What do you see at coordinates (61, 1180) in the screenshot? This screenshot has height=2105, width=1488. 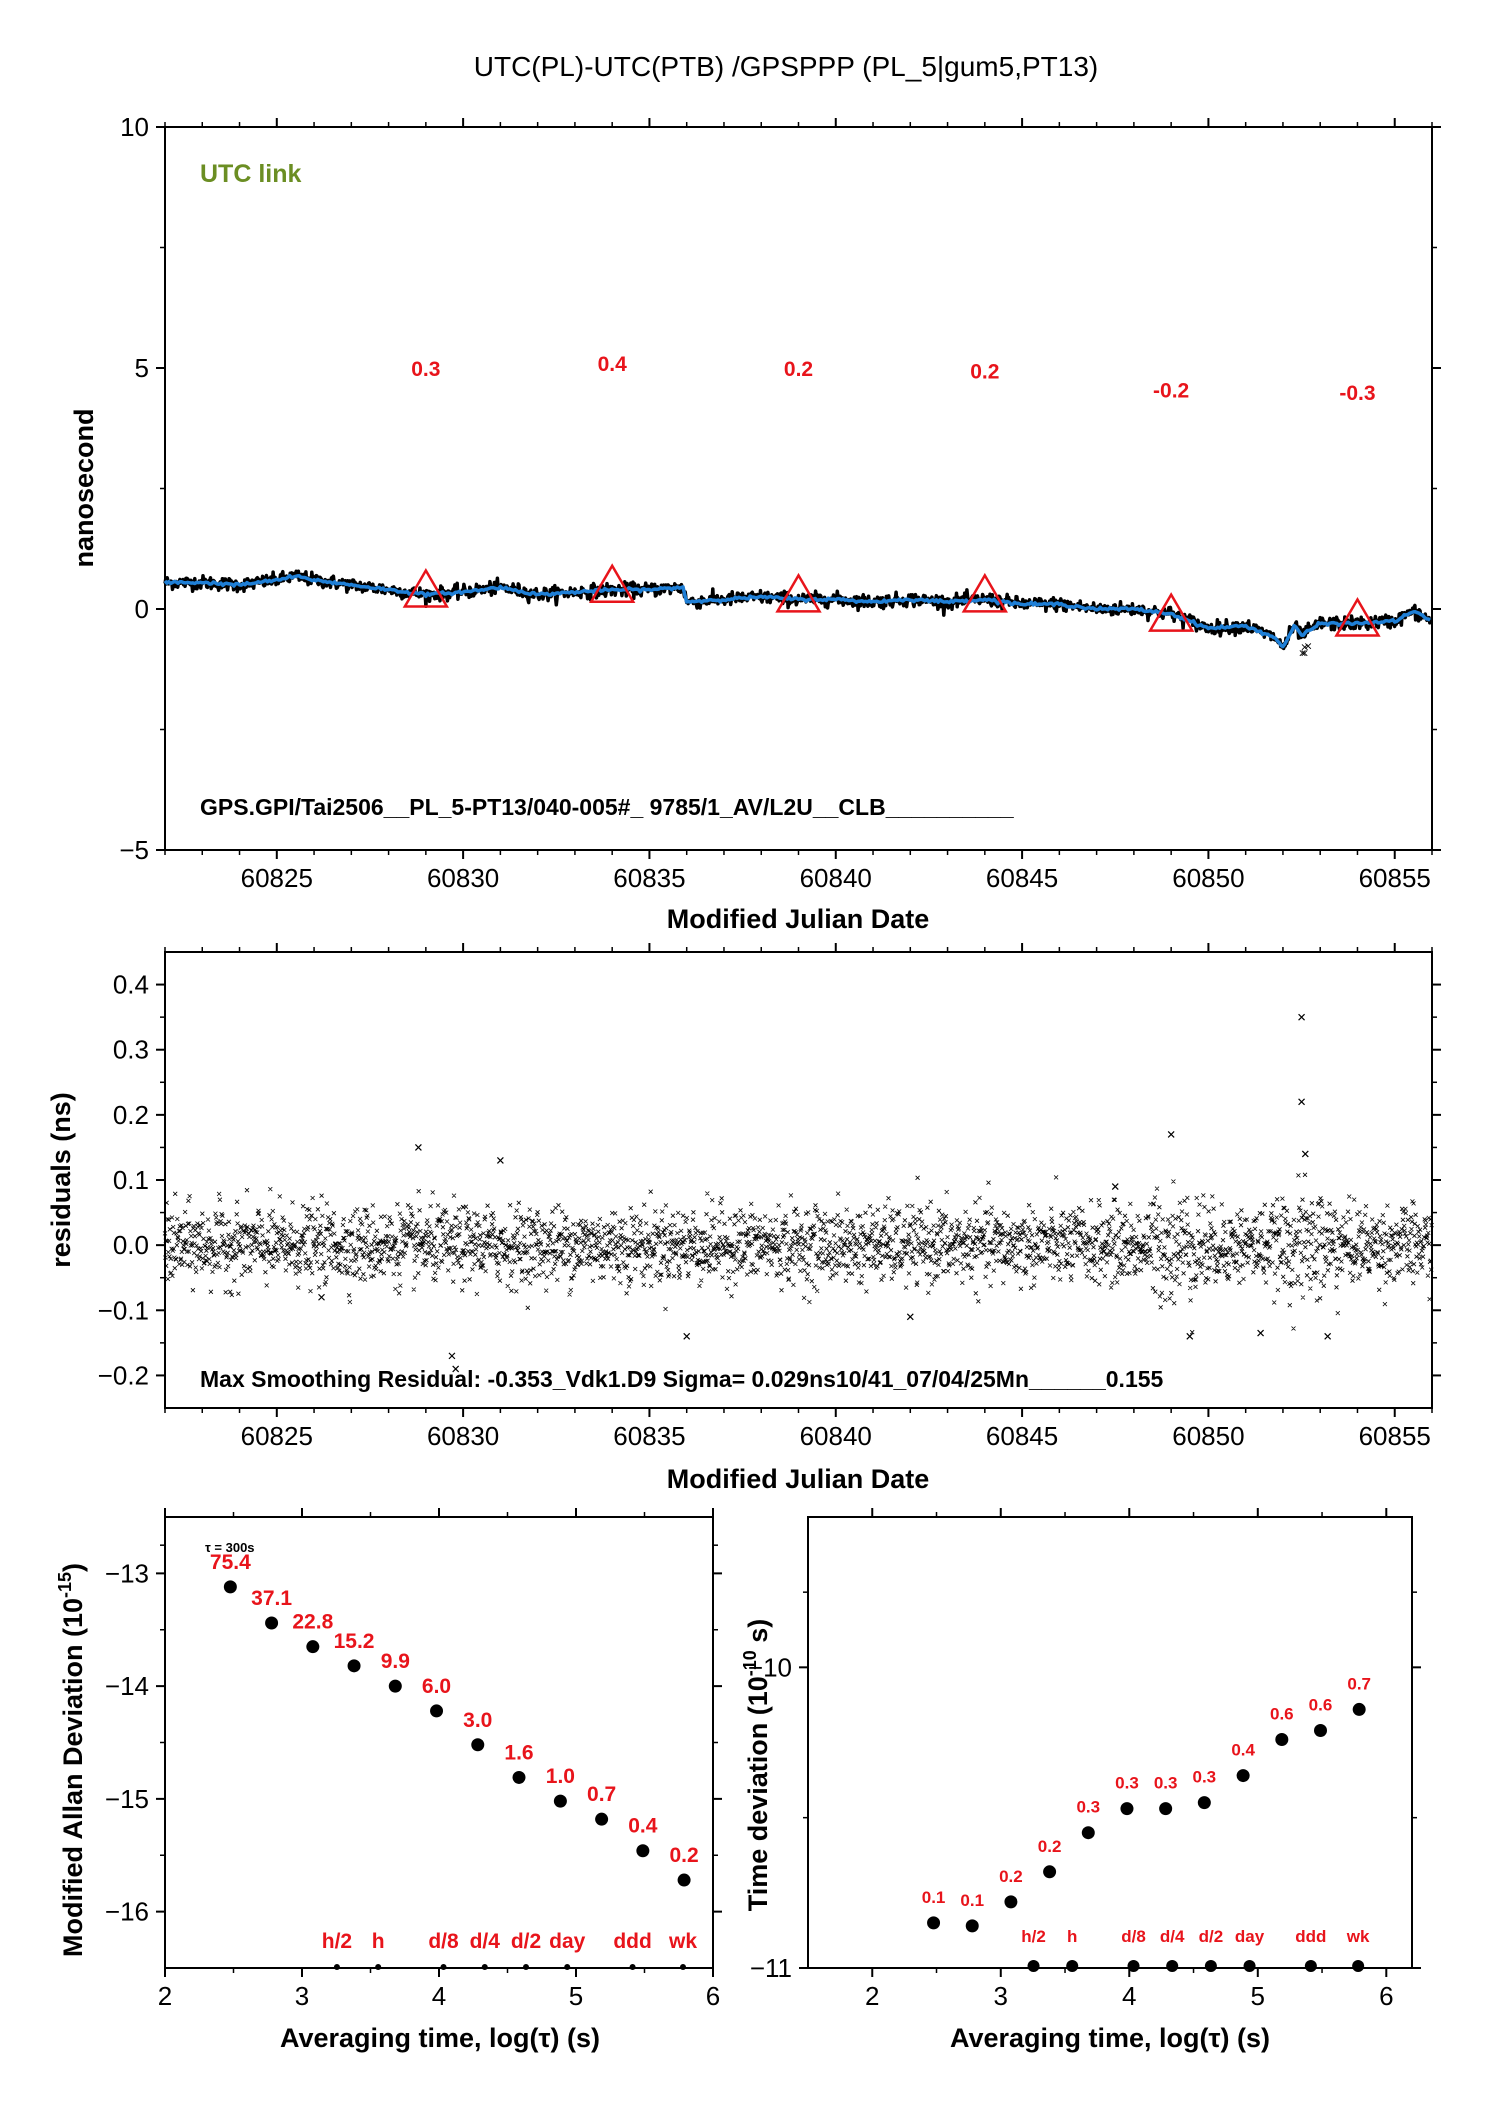 I see `panel-2-ylabel: residuals (ns)` at bounding box center [61, 1180].